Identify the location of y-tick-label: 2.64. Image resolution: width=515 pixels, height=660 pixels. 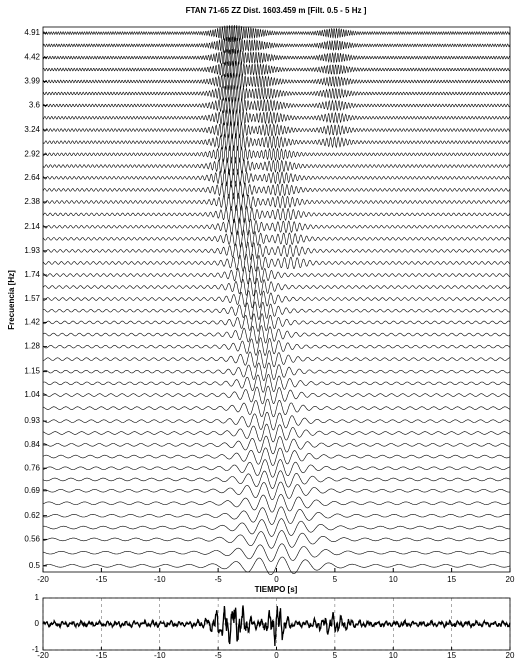
(32, 177).